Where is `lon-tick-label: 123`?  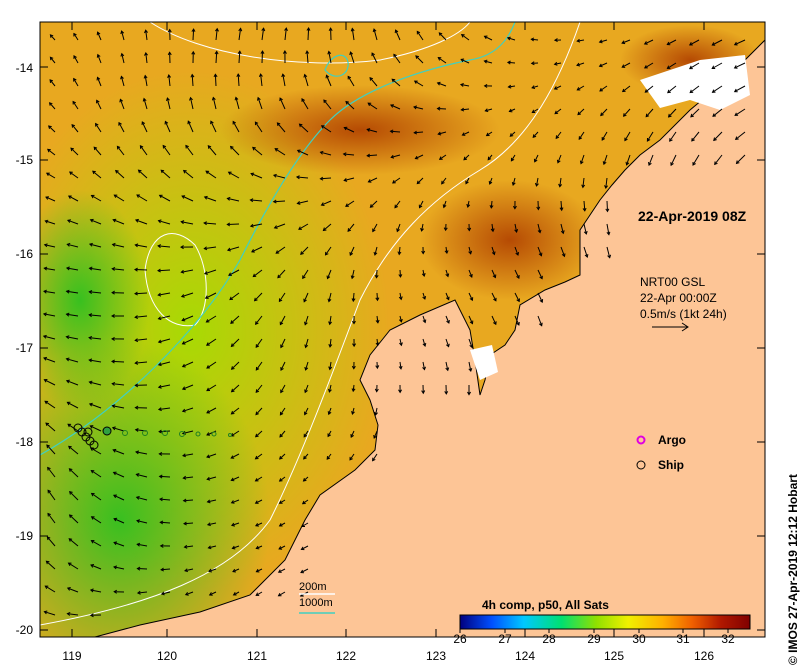 lon-tick-label: 123 is located at coordinates (436, 656).